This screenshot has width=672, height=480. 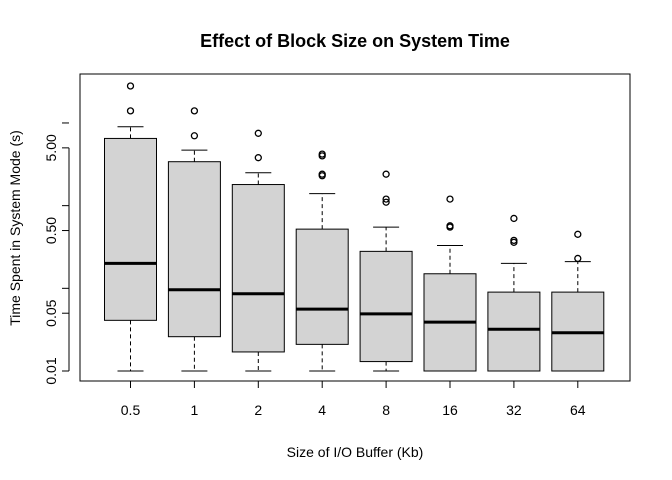 What do you see at coordinates (15, 228) in the screenshot?
I see `y-axis-label: Time Spent in System Mode (s)` at bounding box center [15, 228].